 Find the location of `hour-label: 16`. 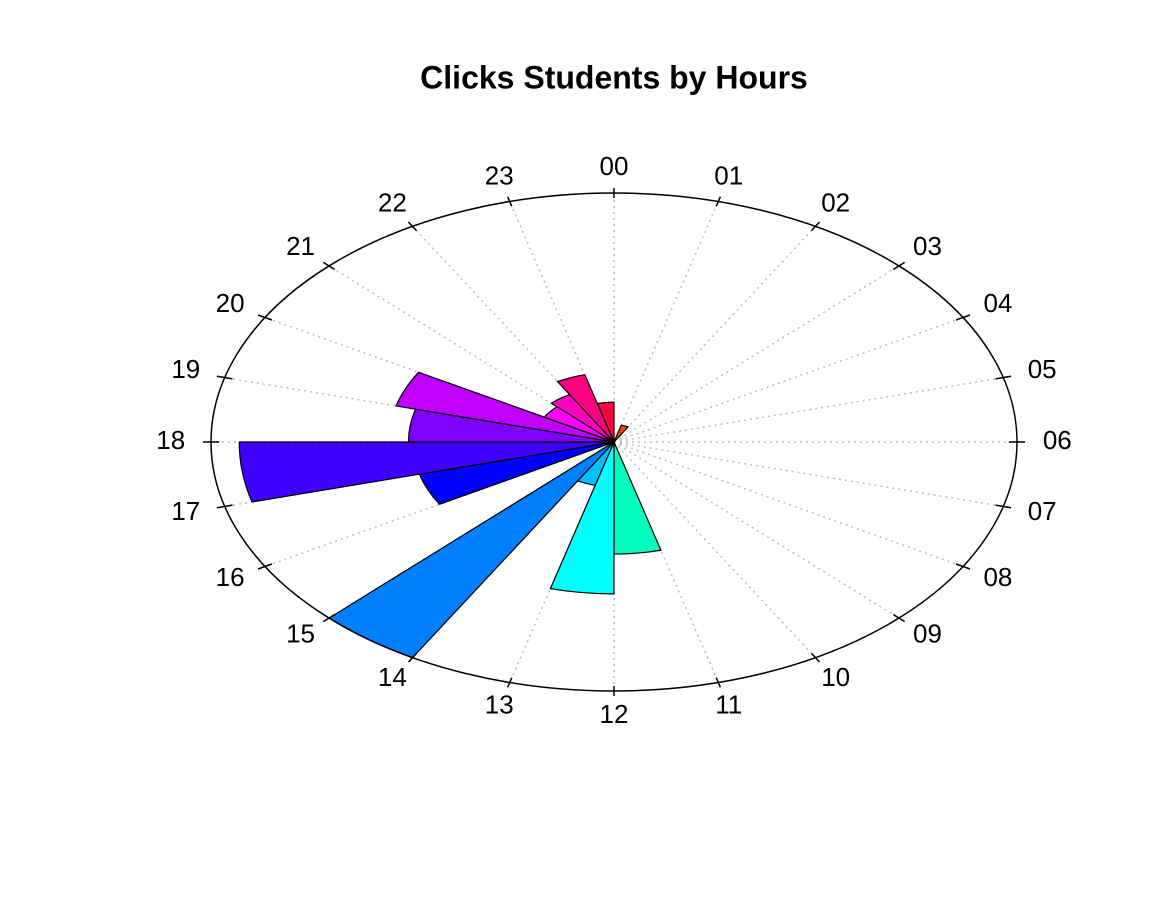

hour-label: 16 is located at coordinates (230, 577).